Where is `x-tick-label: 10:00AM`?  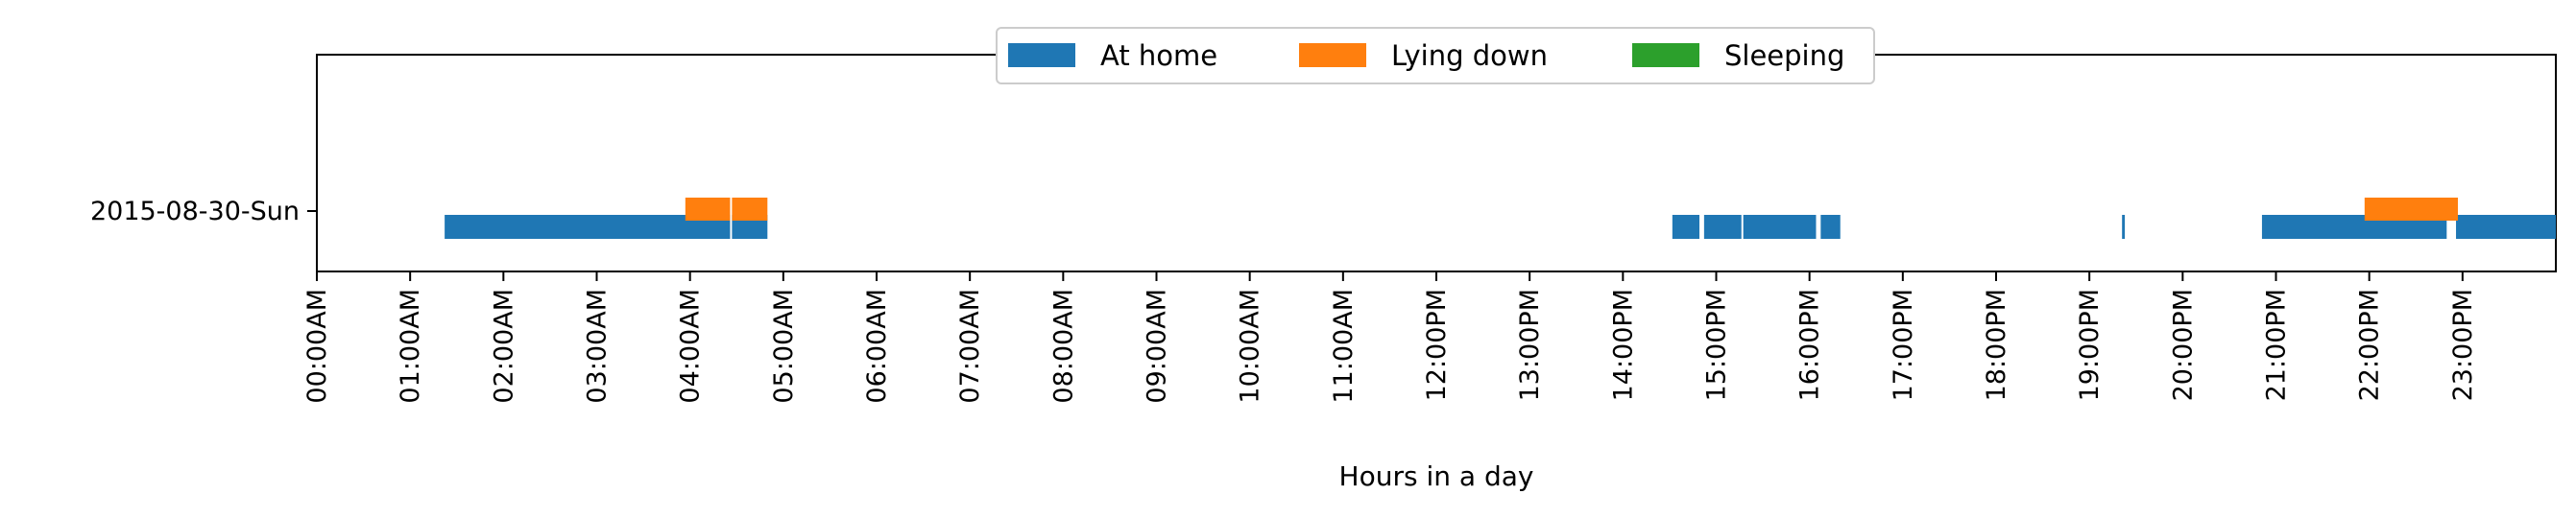
x-tick-label: 10:00AM is located at coordinates (1250, 346).